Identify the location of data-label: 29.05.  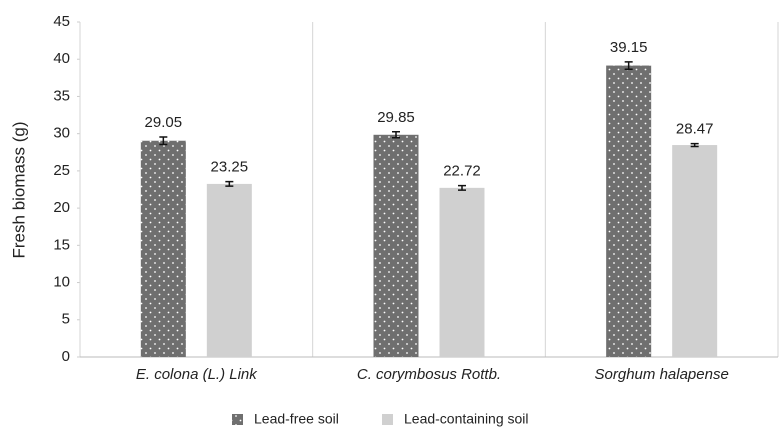
(164, 122).